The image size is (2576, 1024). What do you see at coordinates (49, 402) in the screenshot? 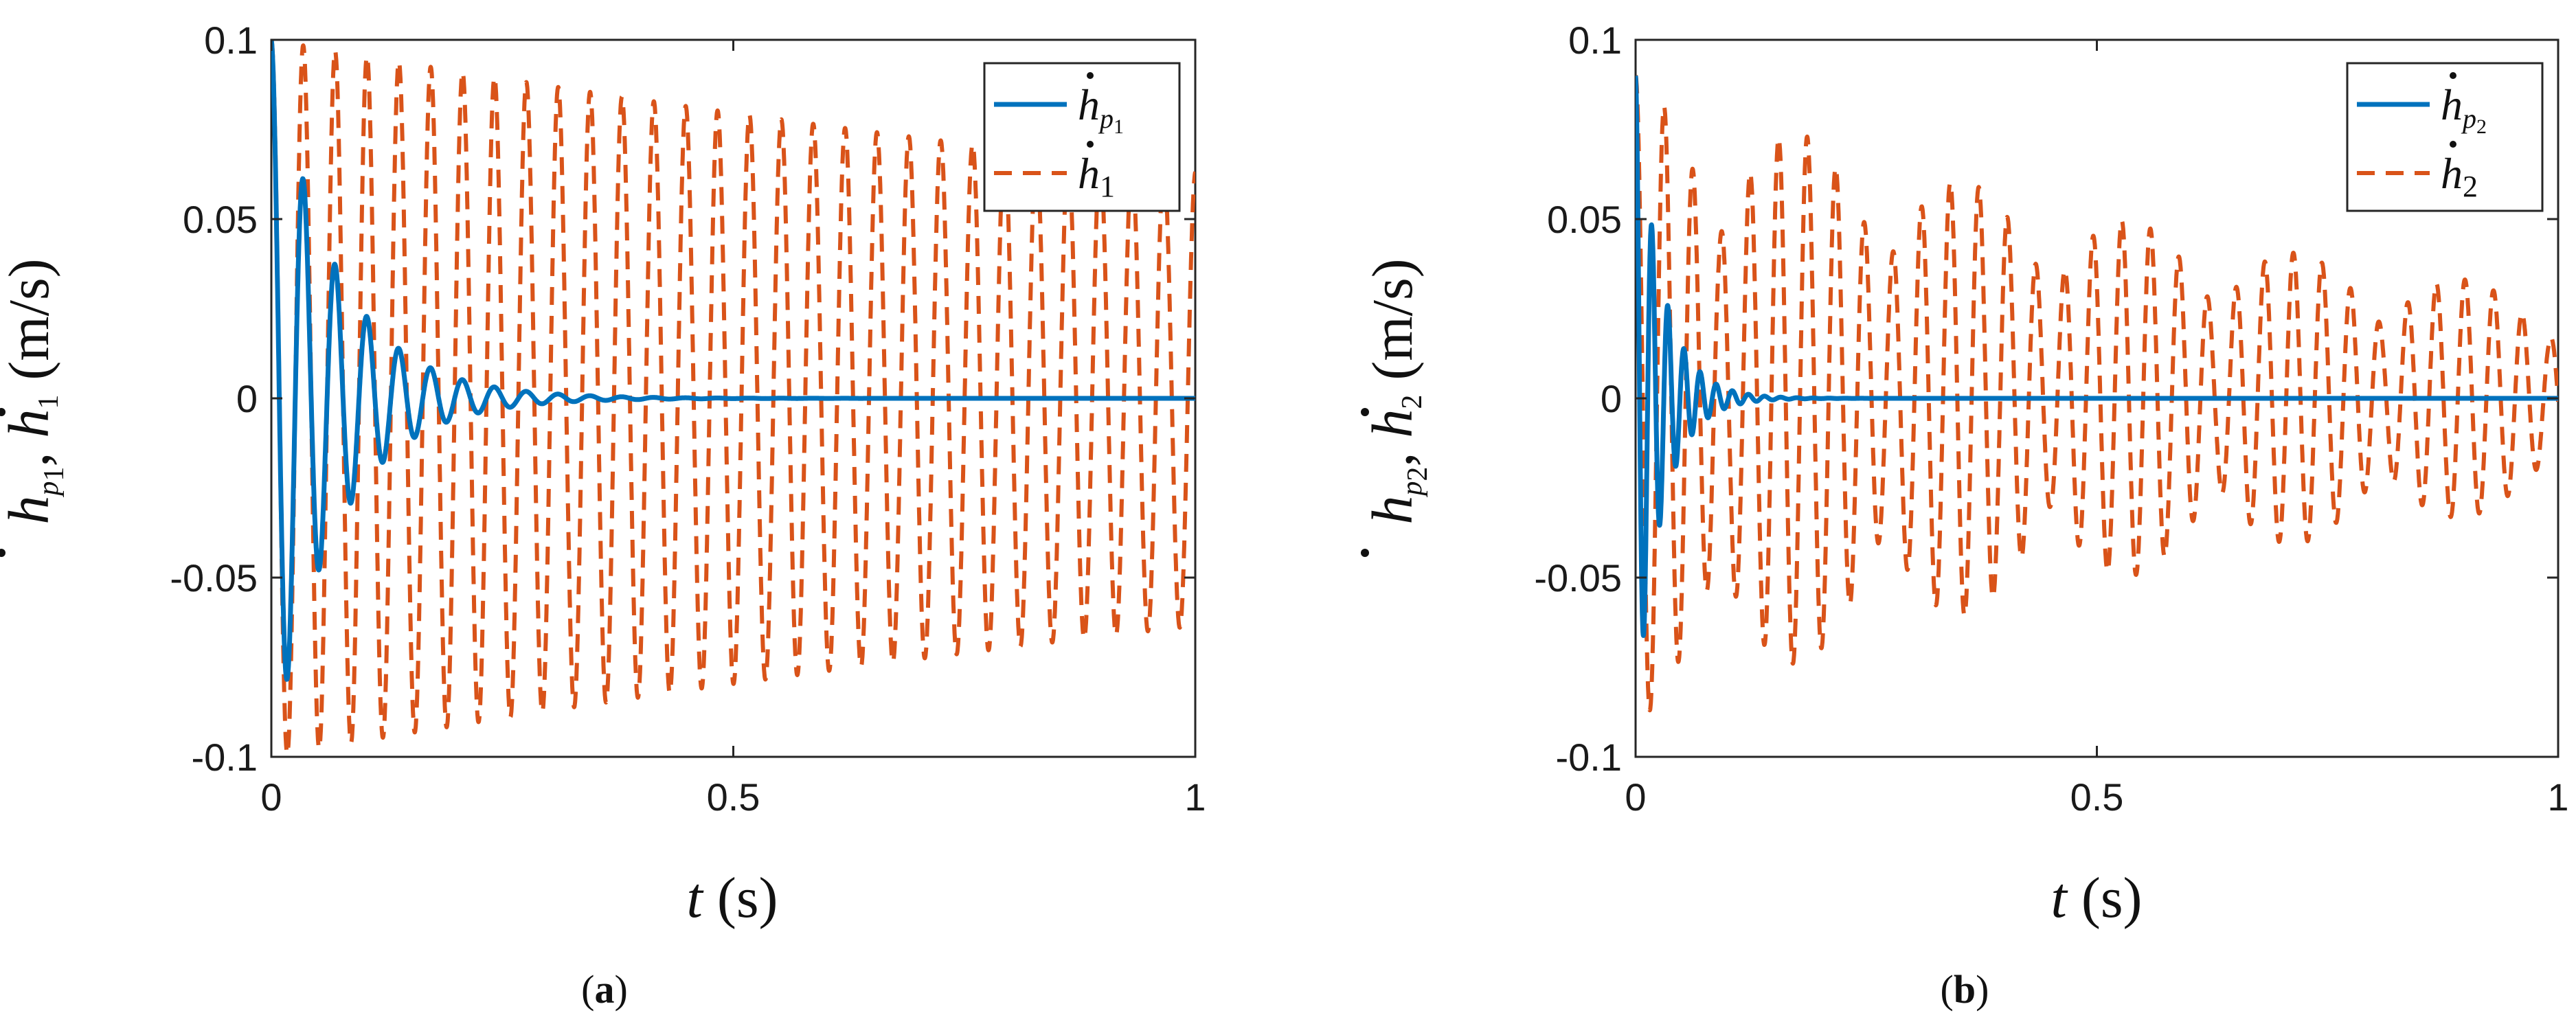
I see `panel-a-ylabel-sub: 1` at bounding box center [49, 402].